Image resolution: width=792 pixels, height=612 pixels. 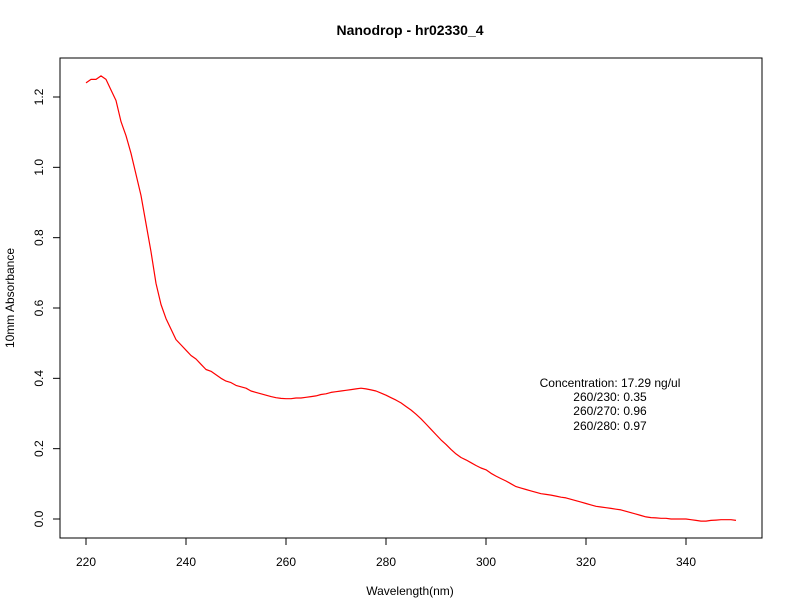 I want to click on ratio-260-230-text: 260/230: 0.35, so click(x=610, y=397).